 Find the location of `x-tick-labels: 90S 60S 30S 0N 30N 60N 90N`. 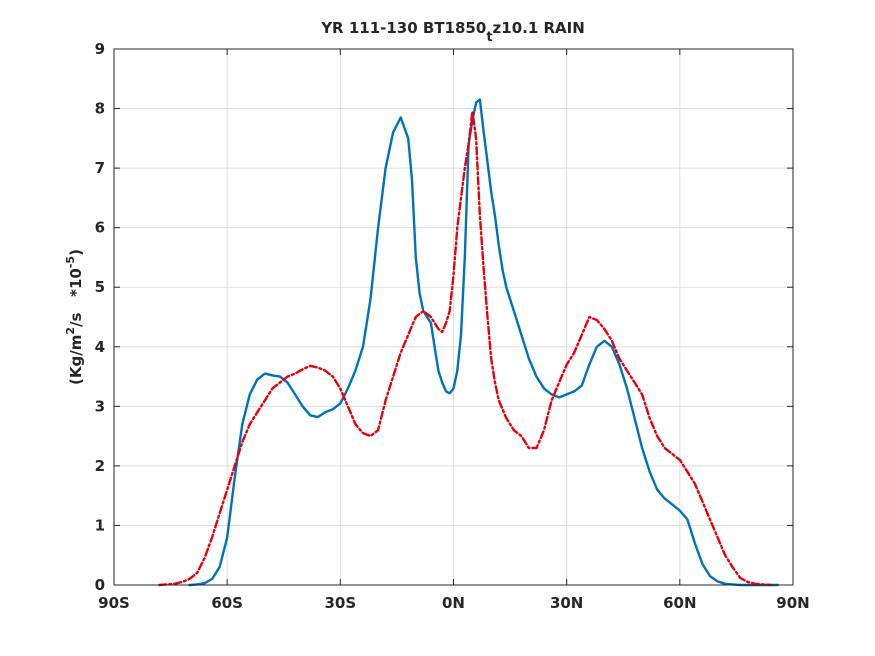

x-tick-labels: 90S 60S 30S 0N 30N 60N 90N is located at coordinates (454, 603).